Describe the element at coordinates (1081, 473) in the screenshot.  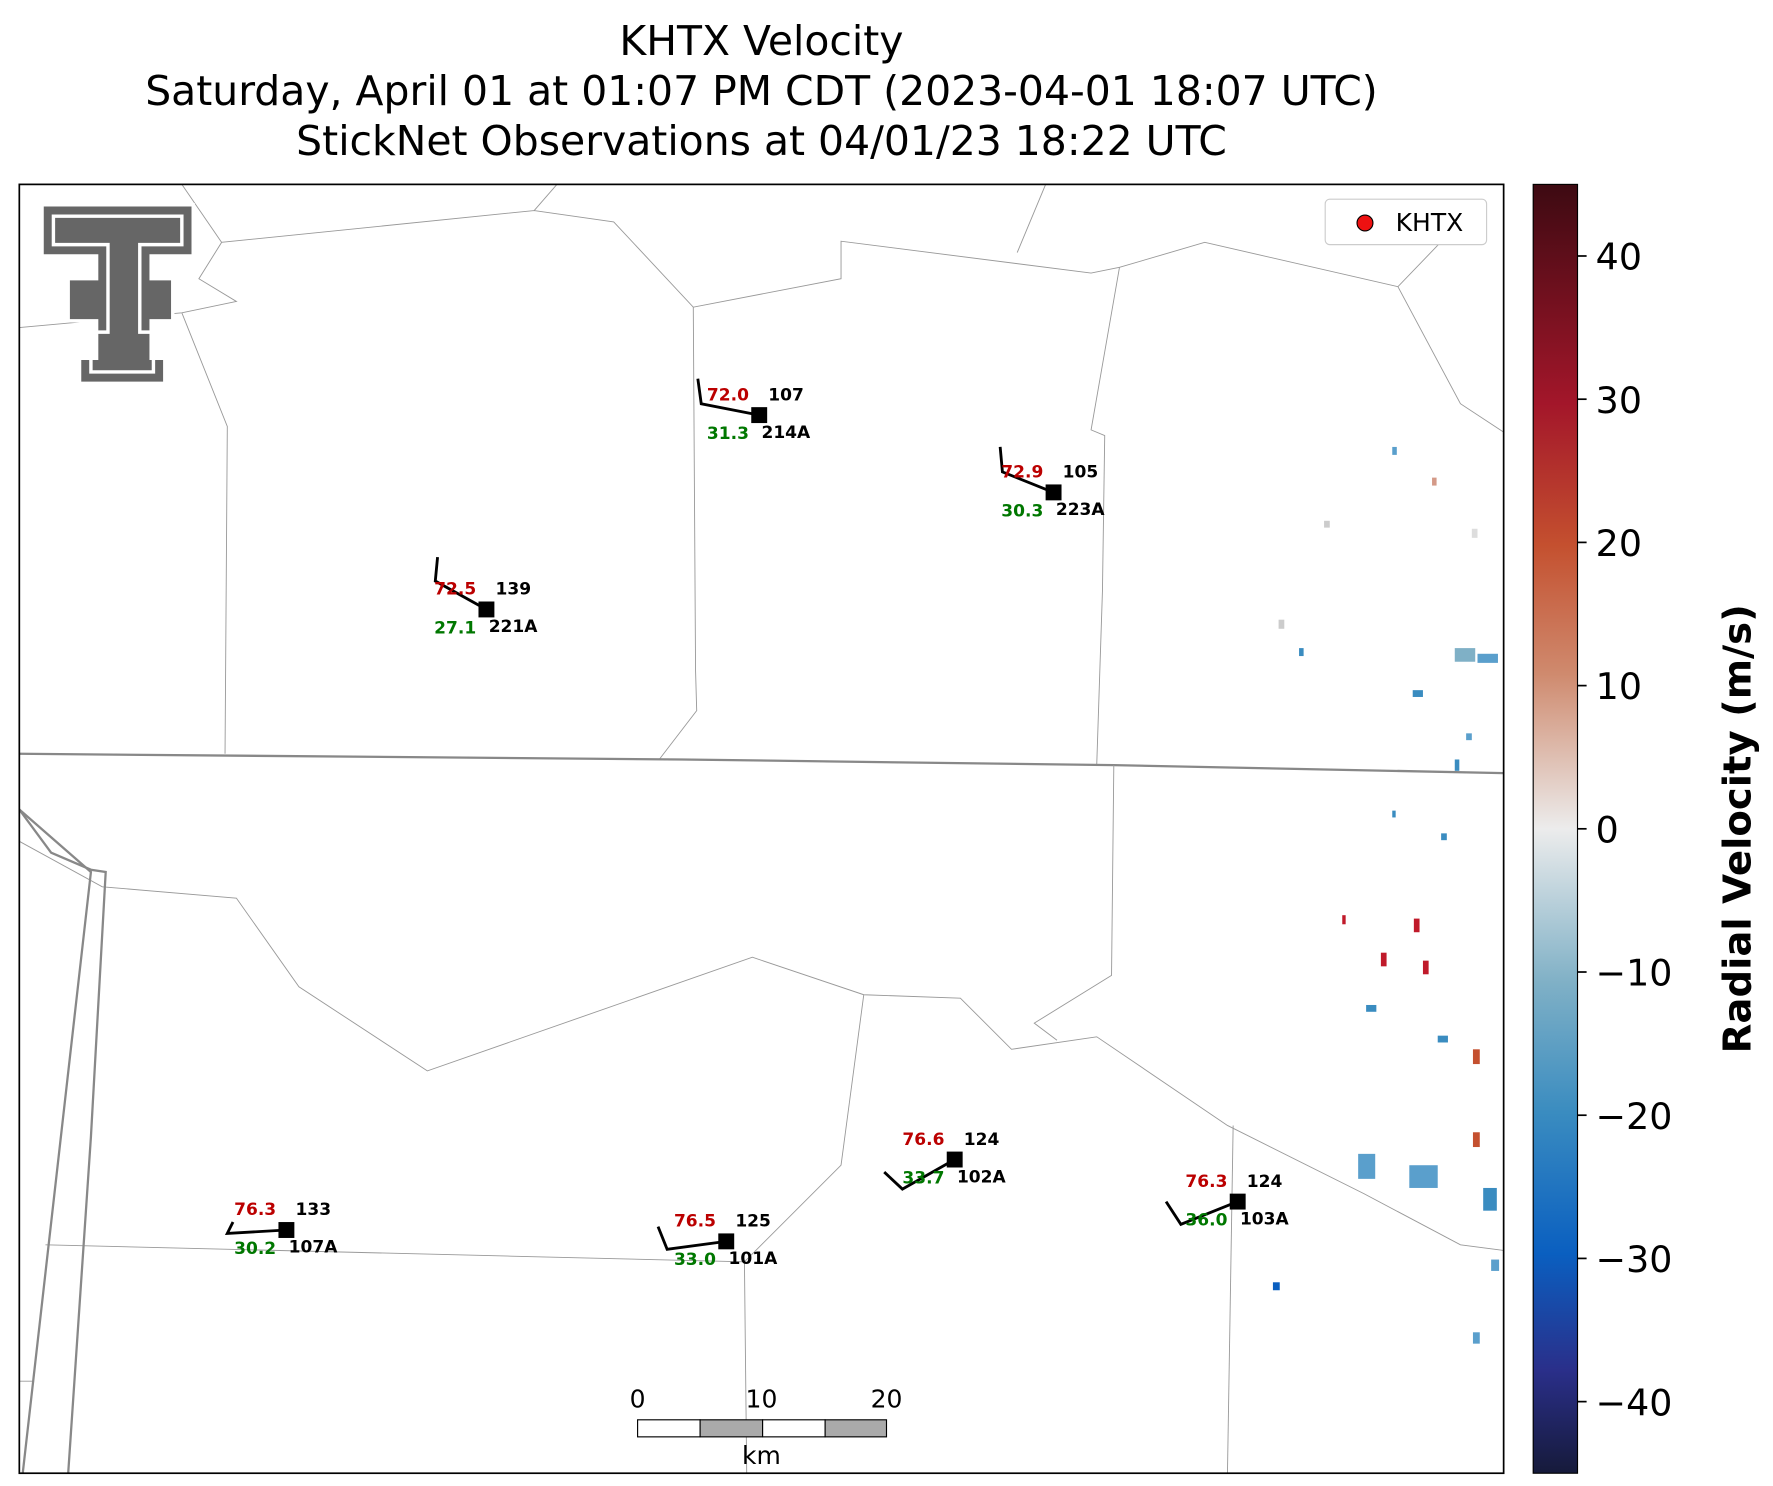
I see `pressure: 105` at that location.